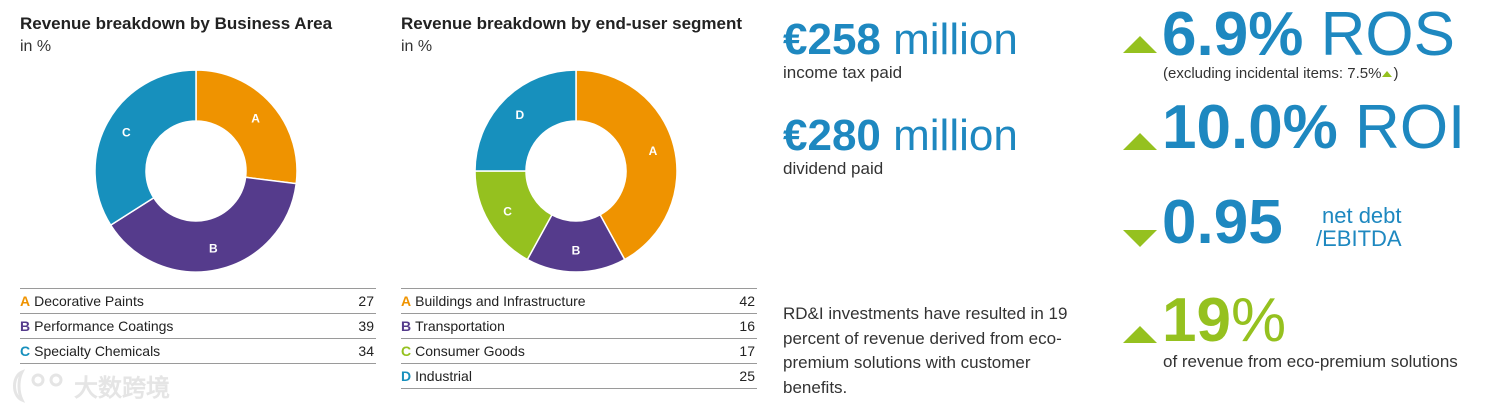  Describe the element at coordinates (579, 326) in the screenshot. I see `legend-row: B Transportation 16` at that location.